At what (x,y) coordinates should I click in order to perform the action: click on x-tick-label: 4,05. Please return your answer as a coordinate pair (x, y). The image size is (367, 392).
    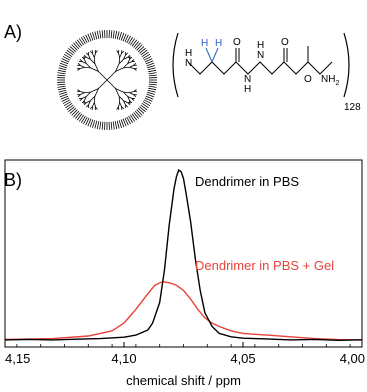
    Looking at the image, I should click on (242, 358).